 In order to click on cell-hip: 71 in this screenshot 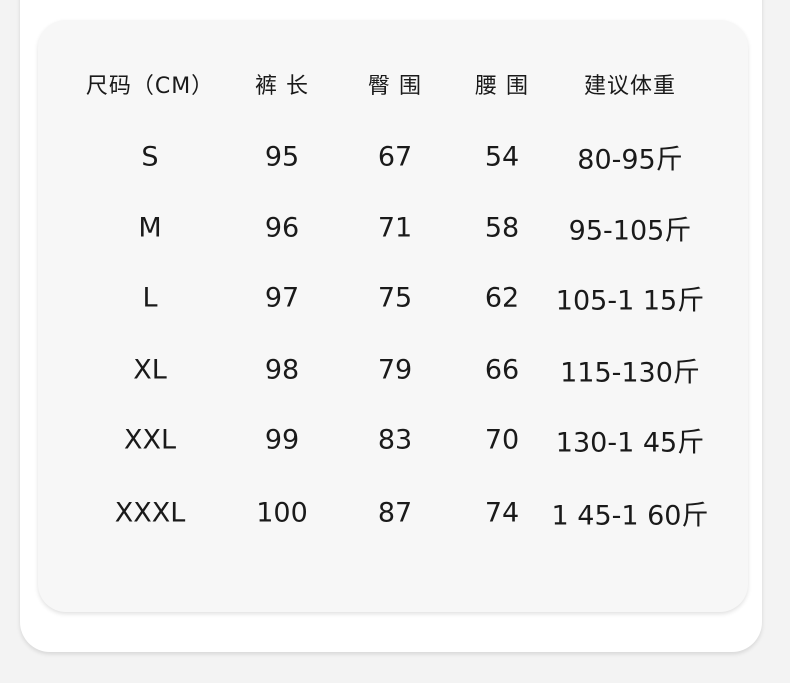, I will do `click(395, 228)`.